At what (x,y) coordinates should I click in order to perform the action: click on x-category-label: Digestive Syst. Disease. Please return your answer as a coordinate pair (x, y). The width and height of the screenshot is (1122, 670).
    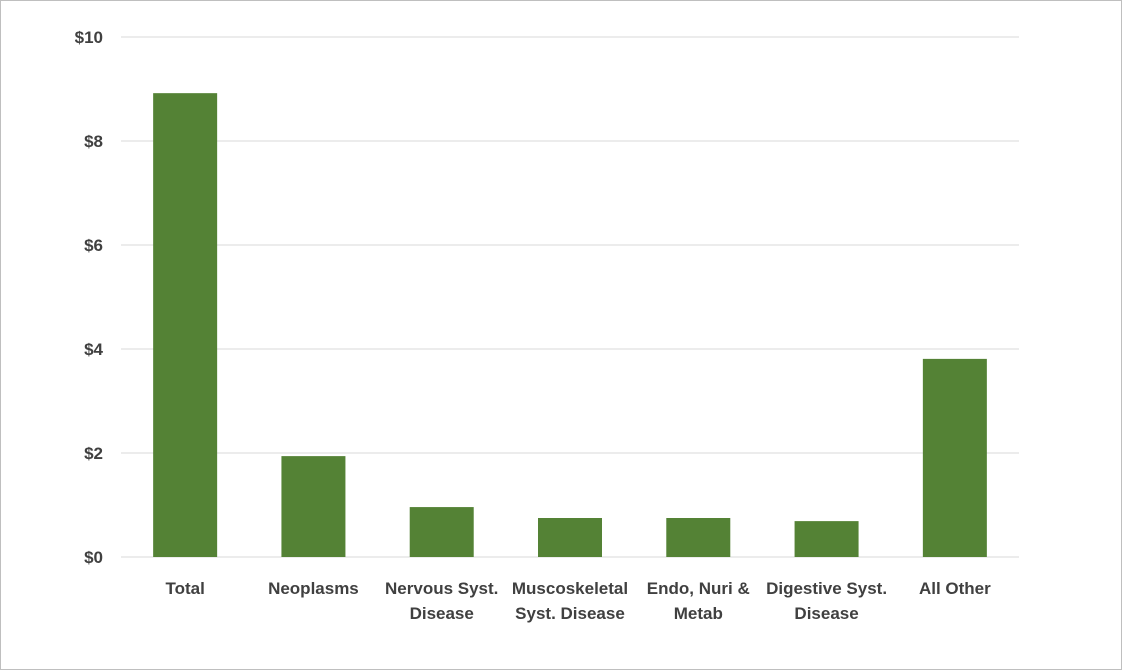
    Looking at the image, I should click on (826, 601).